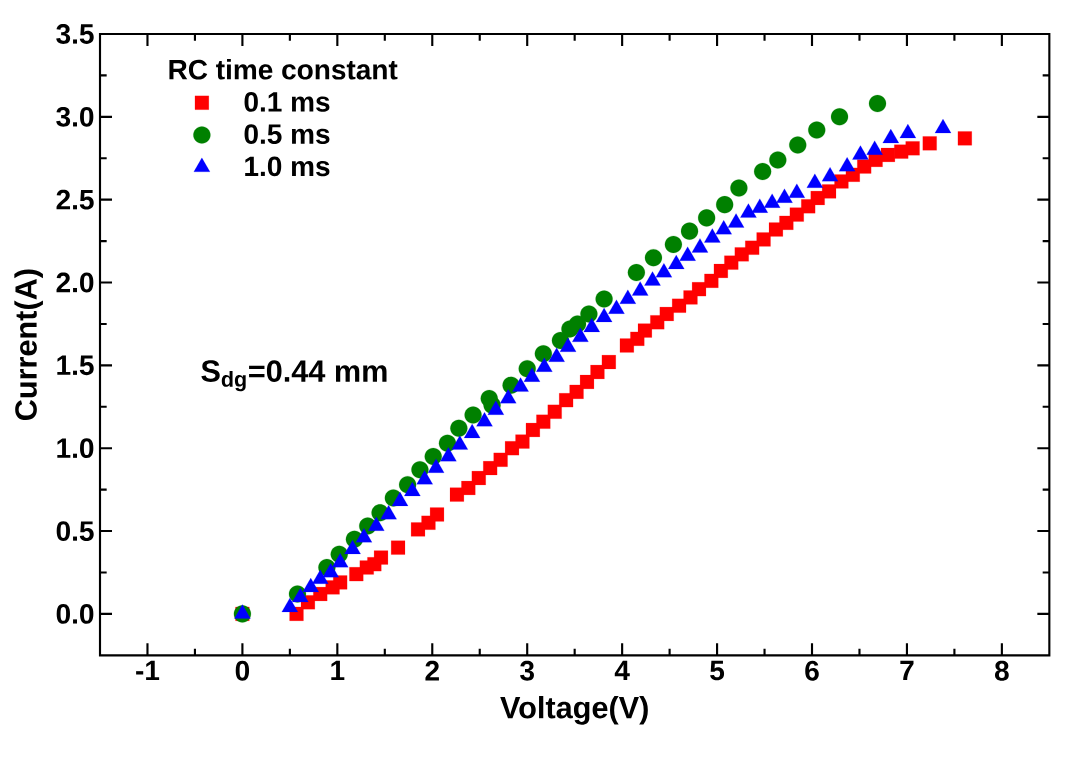 The width and height of the screenshot is (1072, 774). Describe the element at coordinates (717, 670) in the screenshot. I see `x-tick-label: 5` at that location.